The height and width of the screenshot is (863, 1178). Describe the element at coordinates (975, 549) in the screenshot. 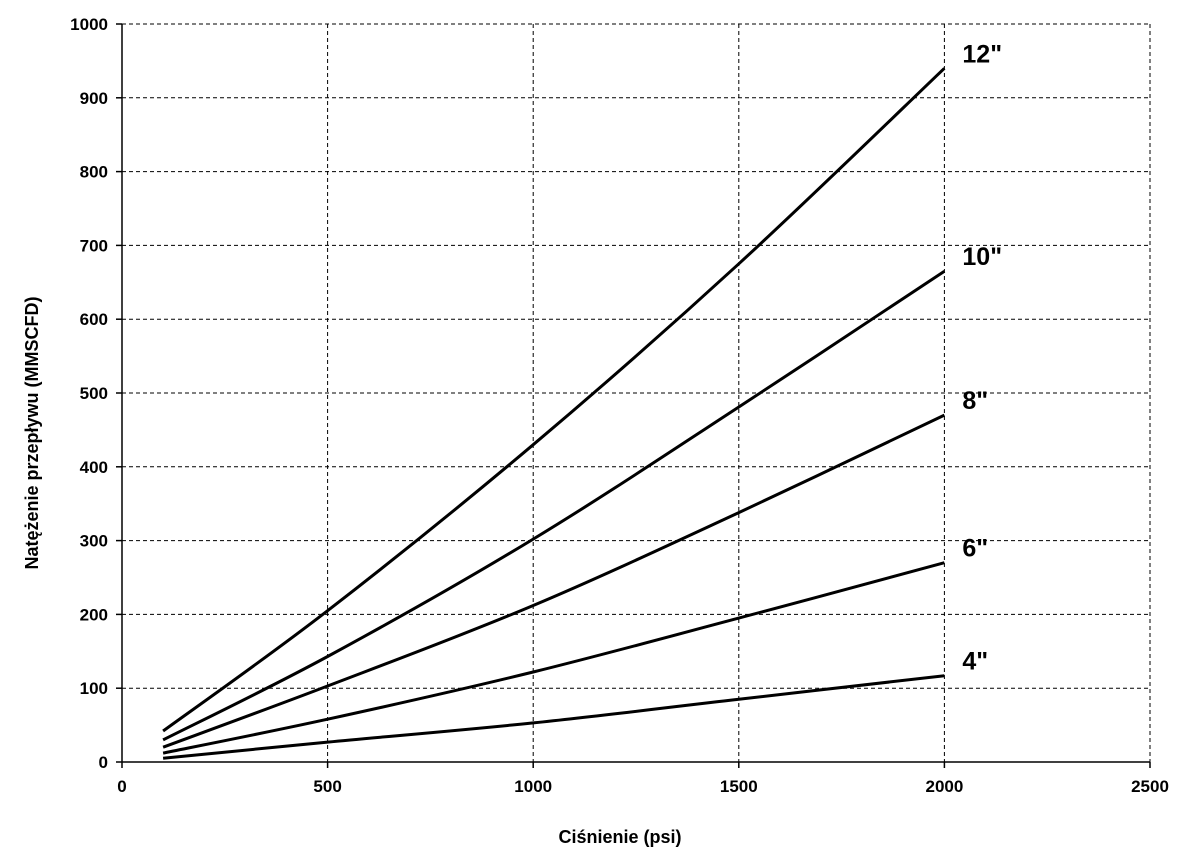

I see `series-label: 6"` at that location.